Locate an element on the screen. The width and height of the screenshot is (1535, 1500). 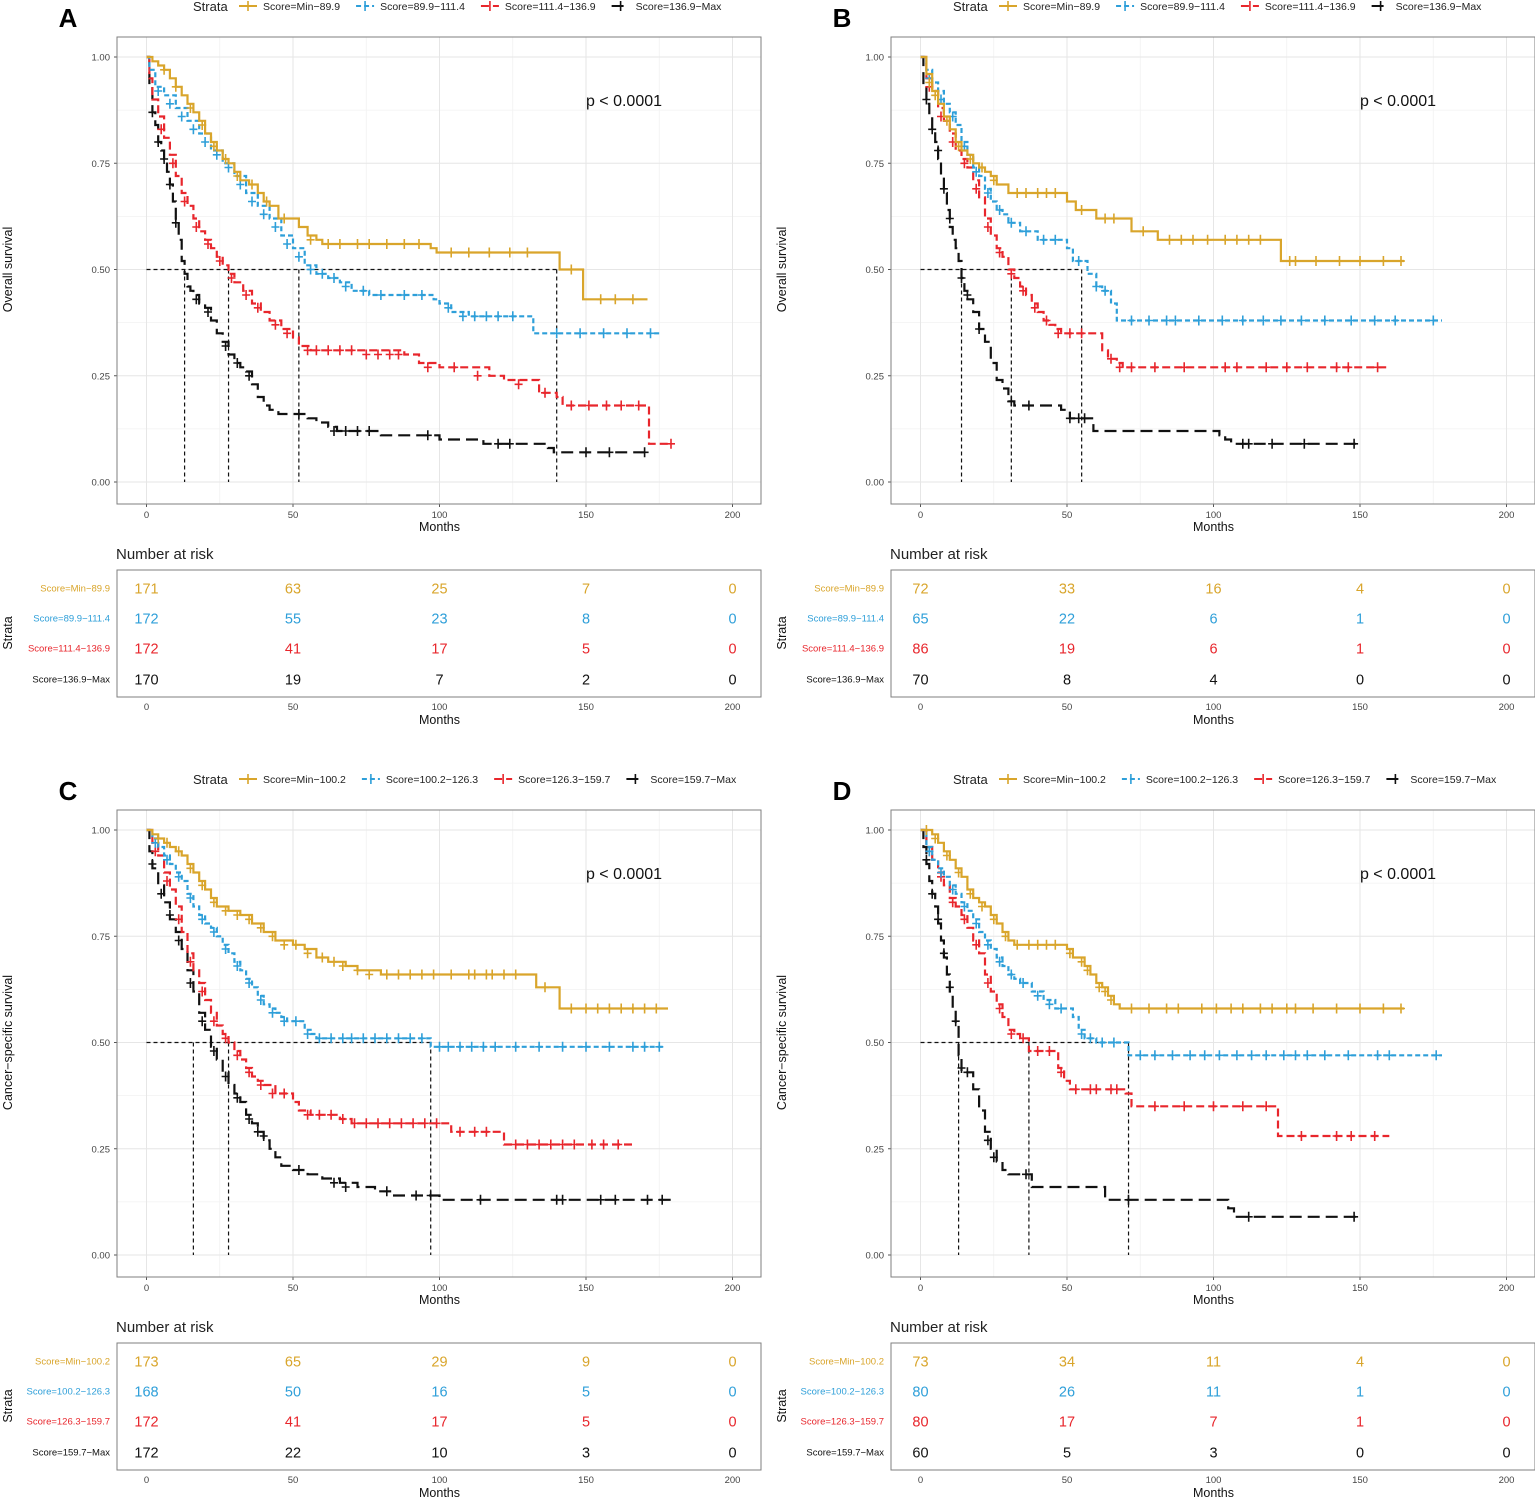
x-tick-label: 200 is located at coordinates (733, 1288).